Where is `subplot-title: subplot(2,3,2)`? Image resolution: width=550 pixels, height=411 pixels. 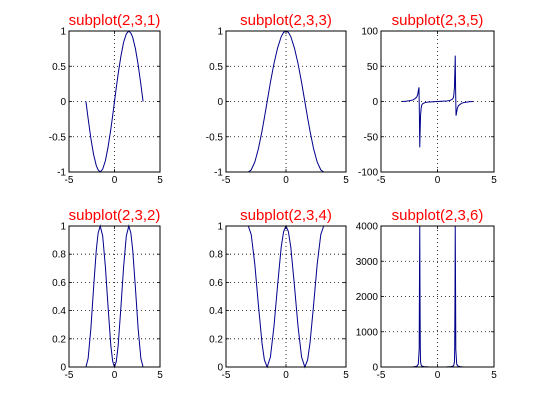
subplot-title: subplot(2,3,2) is located at coordinates (115, 215).